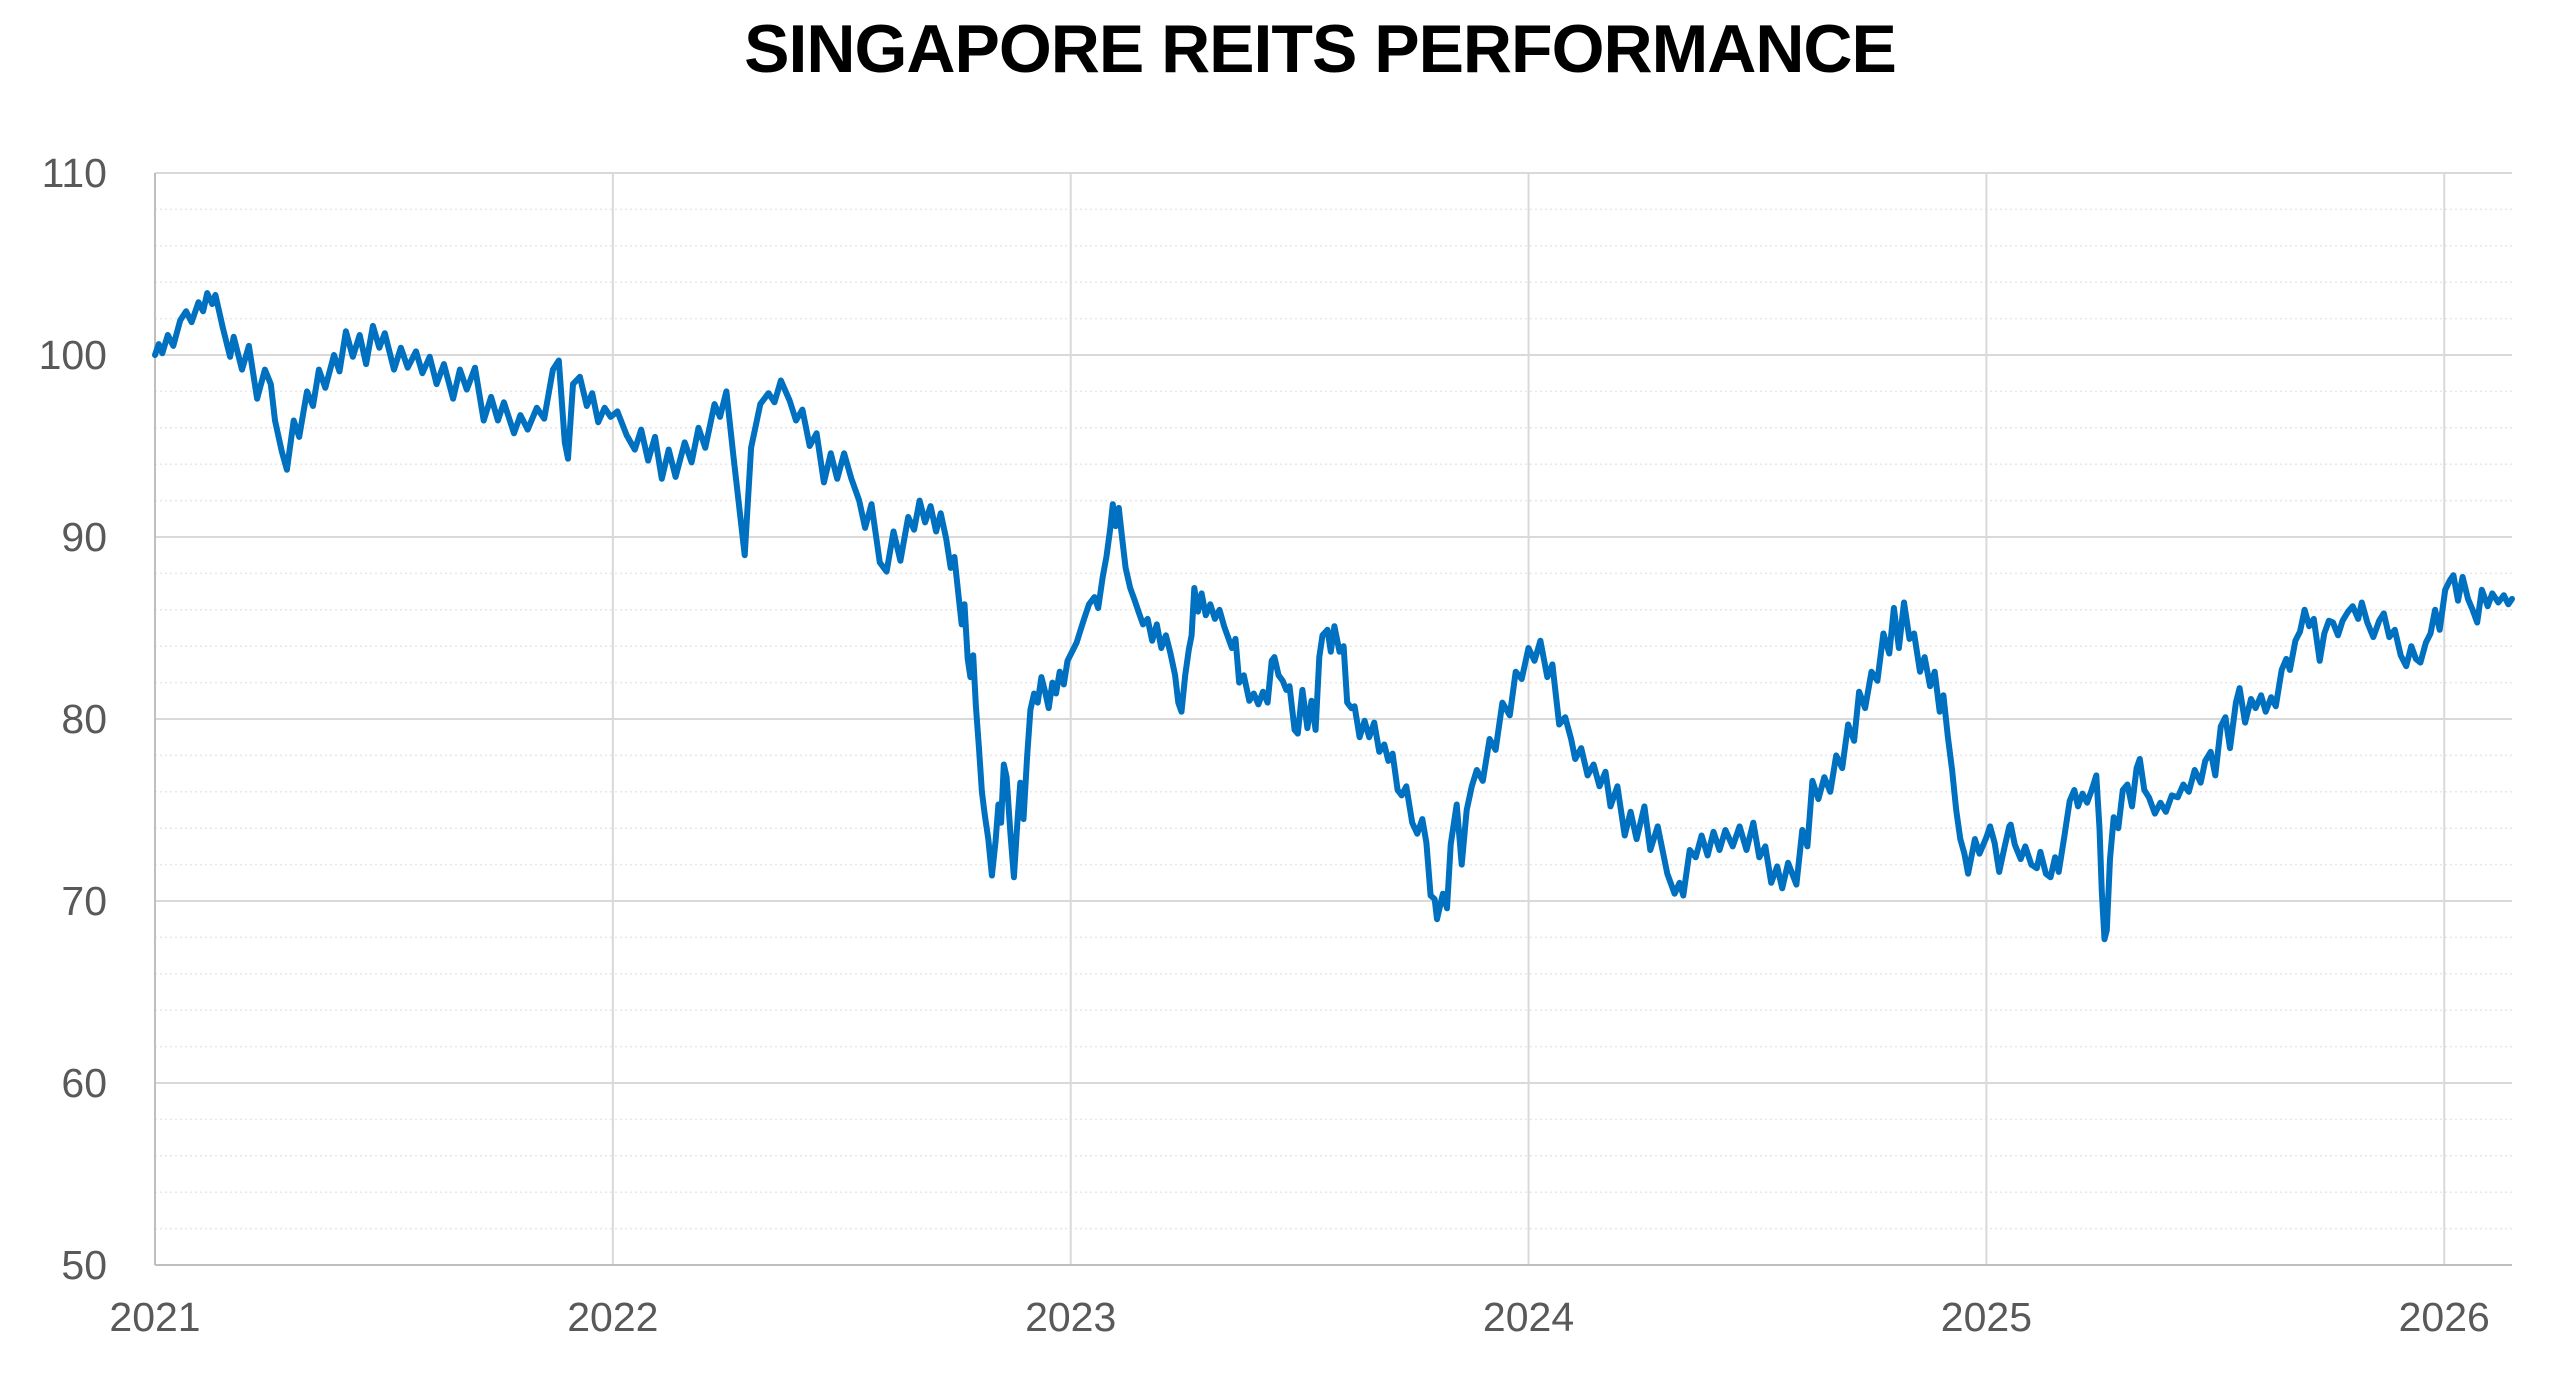 The height and width of the screenshot is (1396, 2560). Describe the element at coordinates (1986, 1317) in the screenshot. I see `x-tick-label: 2025` at that location.